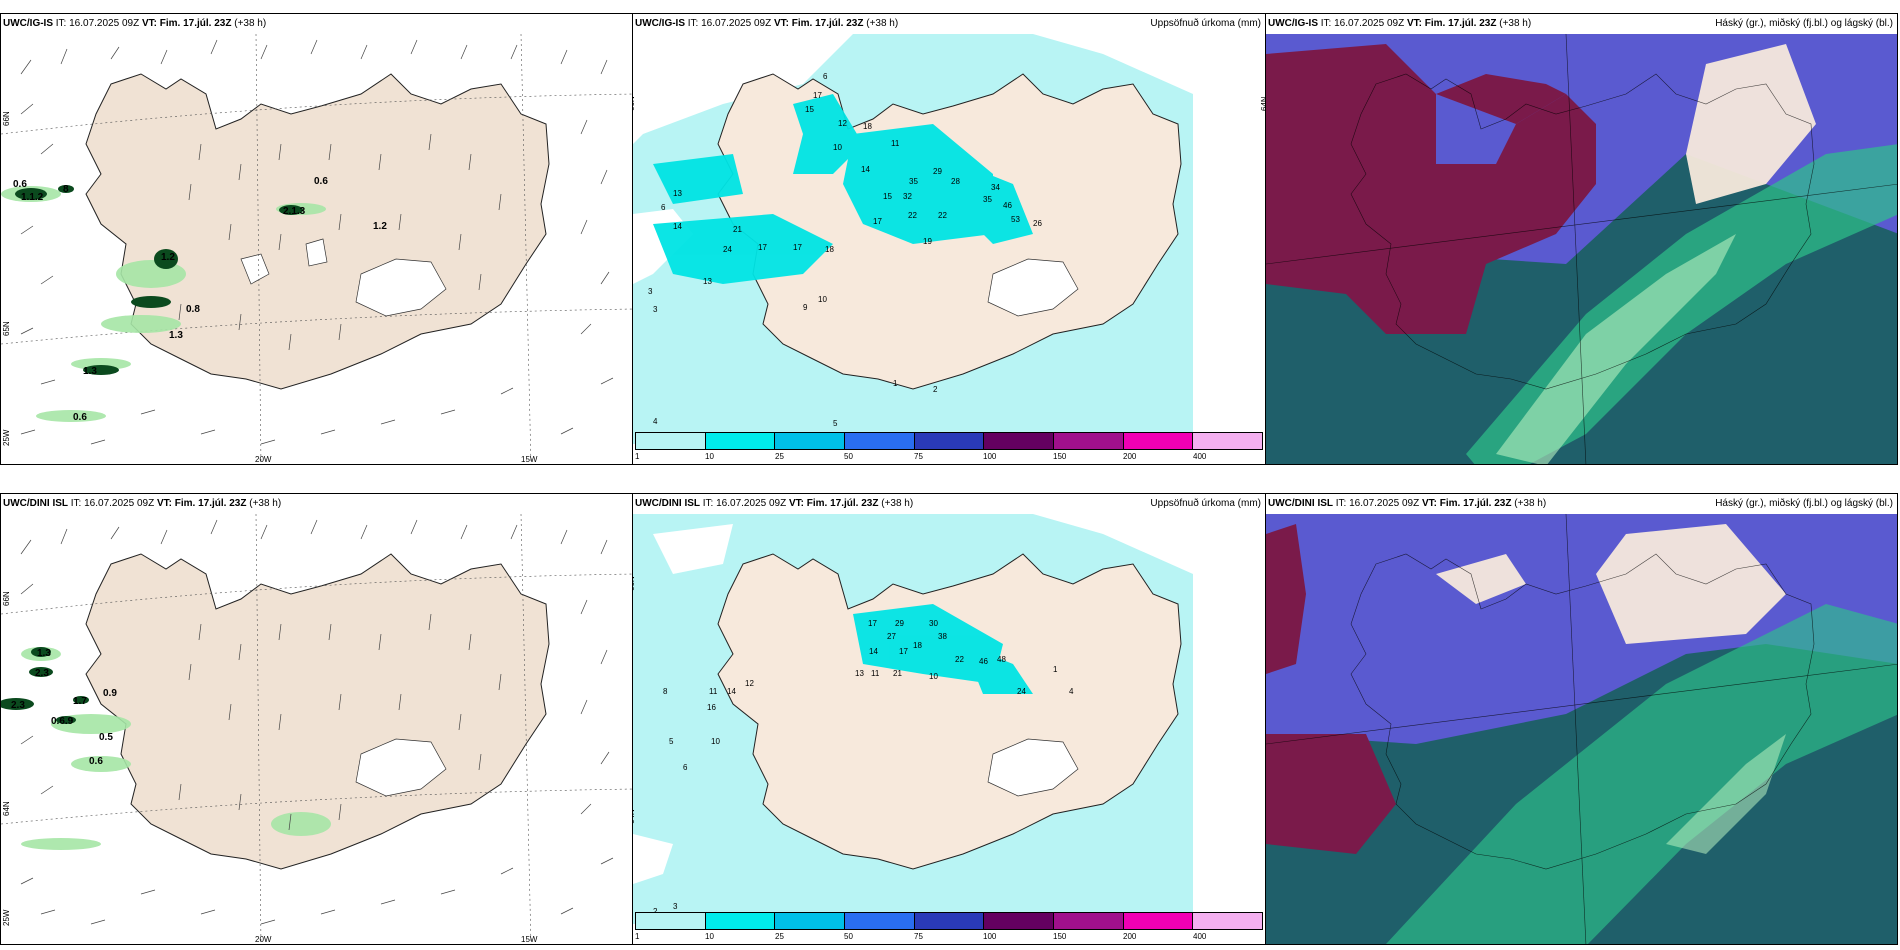 The image size is (1900, 950). I want to click on accum-value: 8, so click(665, 691).